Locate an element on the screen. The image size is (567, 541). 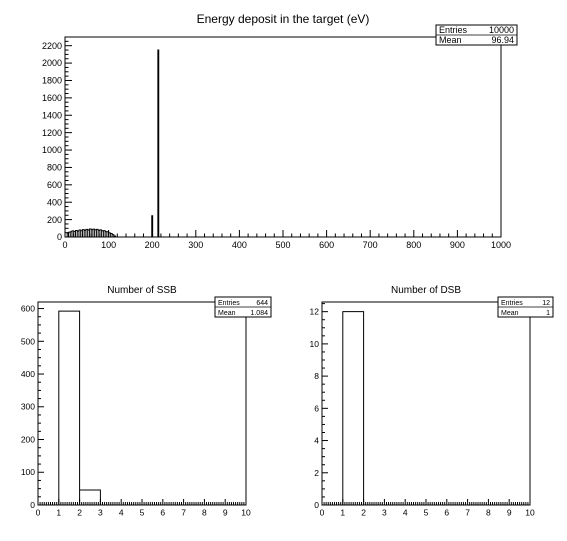
x-tick-label: 400 is located at coordinates (239, 245).